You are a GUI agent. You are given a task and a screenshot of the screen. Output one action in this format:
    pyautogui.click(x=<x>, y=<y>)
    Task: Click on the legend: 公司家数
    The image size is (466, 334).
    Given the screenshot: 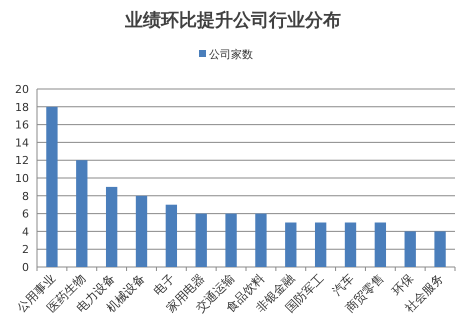 What is the action you would take?
    pyautogui.click(x=226, y=54)
    